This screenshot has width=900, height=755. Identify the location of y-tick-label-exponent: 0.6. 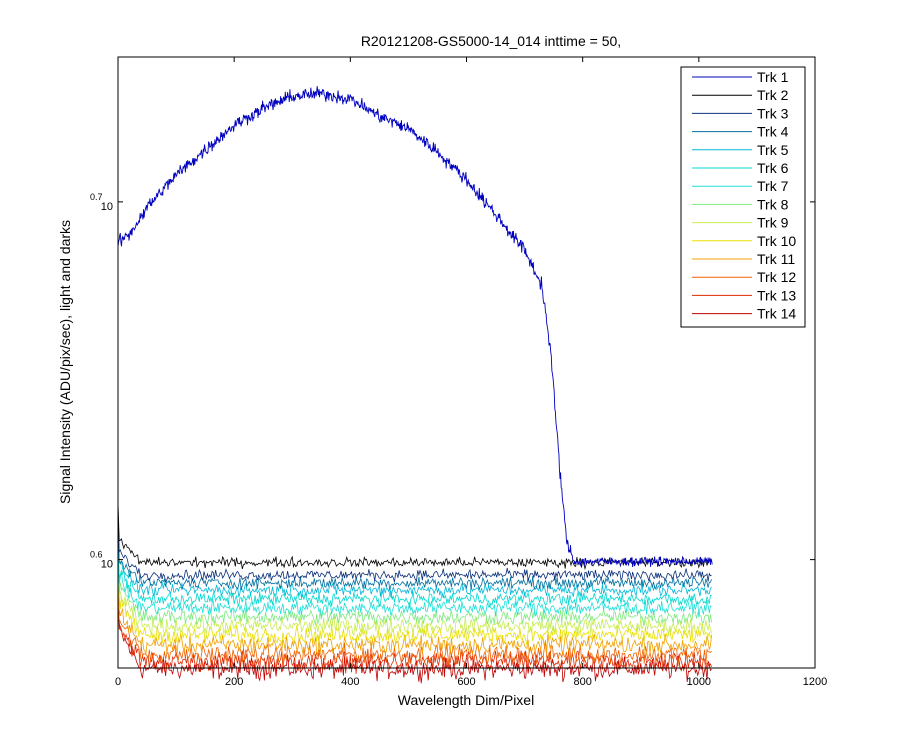
(96, 555).